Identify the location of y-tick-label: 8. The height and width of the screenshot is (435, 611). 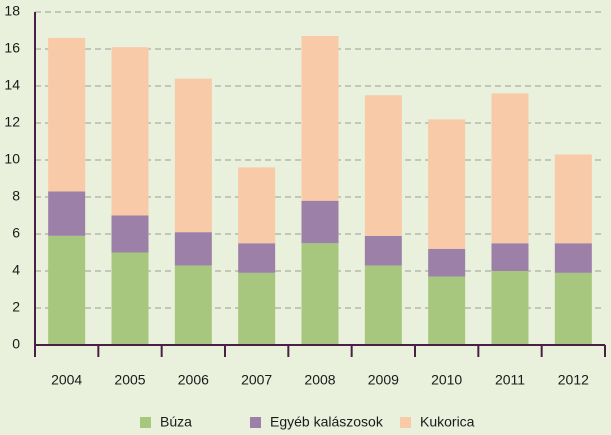
(16, 196).